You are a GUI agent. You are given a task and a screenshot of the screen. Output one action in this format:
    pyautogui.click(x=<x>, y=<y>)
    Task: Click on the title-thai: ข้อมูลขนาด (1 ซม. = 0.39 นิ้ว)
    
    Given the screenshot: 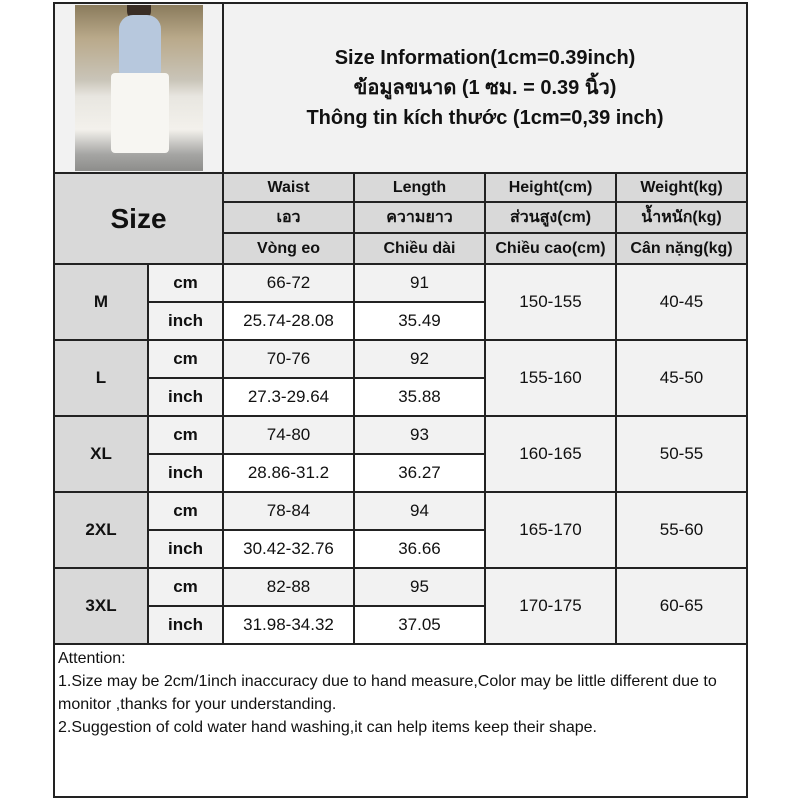 What is the action you would take?
    pyautogui.click(x=485, y=88)
    